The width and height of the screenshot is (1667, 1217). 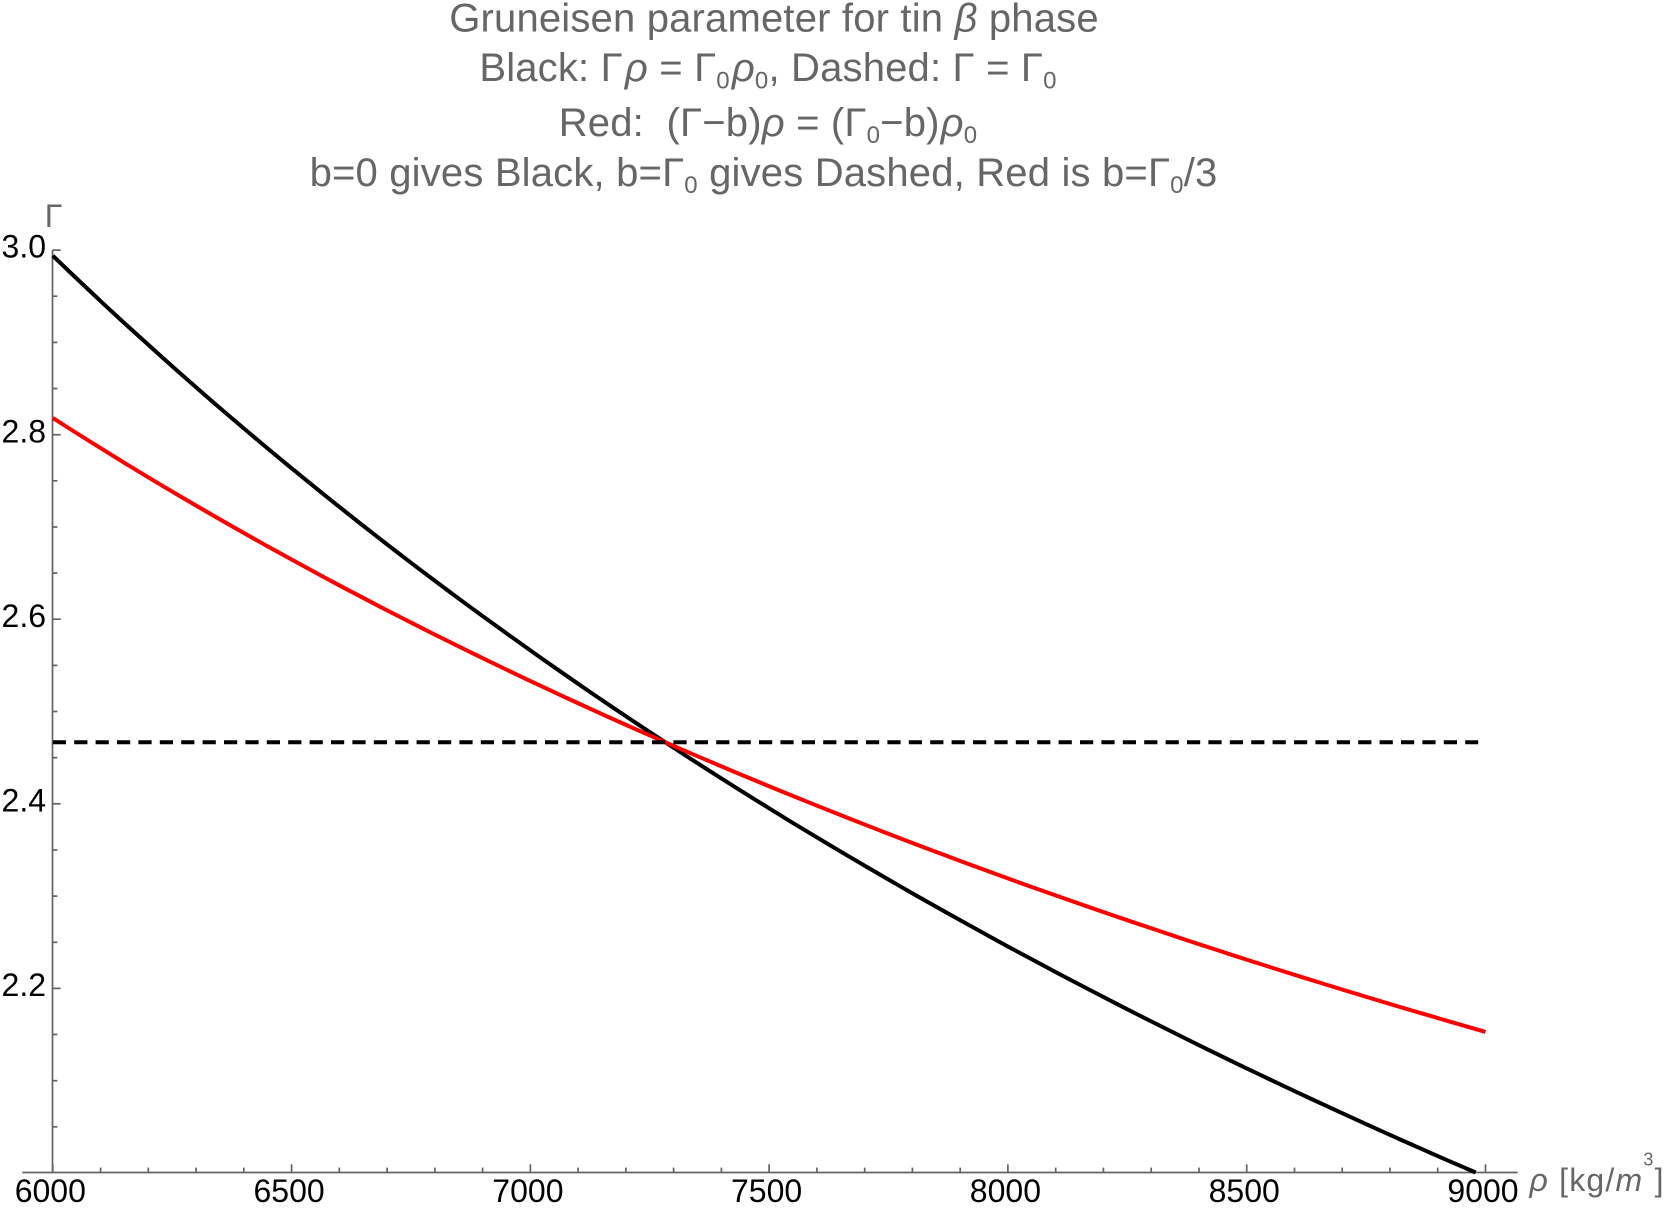 I want to click on svg-text: 7500, so click(x=766, y=1191).